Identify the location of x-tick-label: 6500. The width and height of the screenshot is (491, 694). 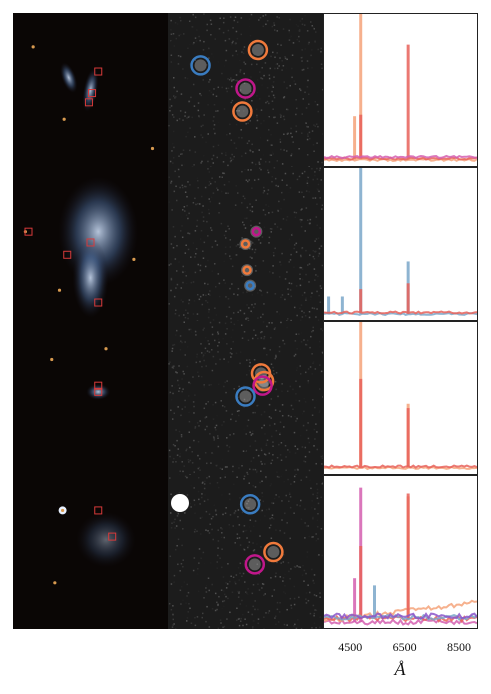
(404, 647).